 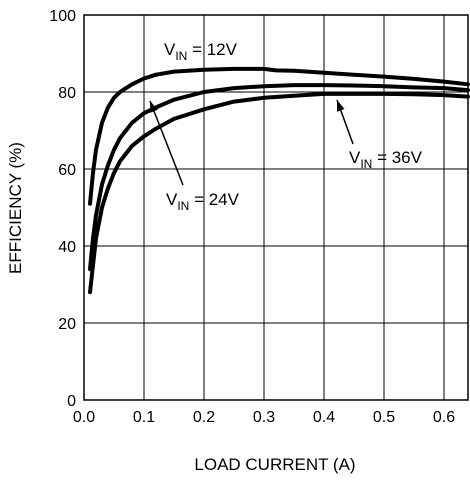 What do you see at coordinates (444, 417) in the screenshot?
I see `x-tick-label: 0.6` at bounding box center [444, 417].